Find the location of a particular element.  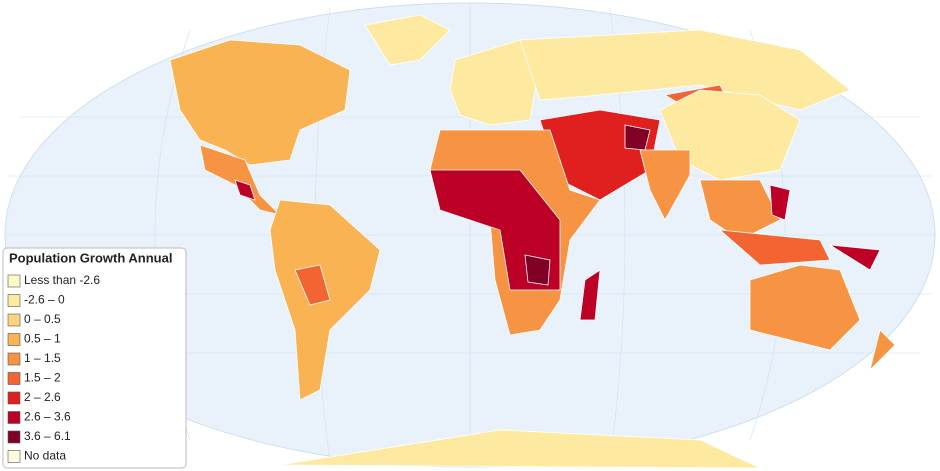

legend-label: 1.5 – 2 is located at coordinates (42, 378).